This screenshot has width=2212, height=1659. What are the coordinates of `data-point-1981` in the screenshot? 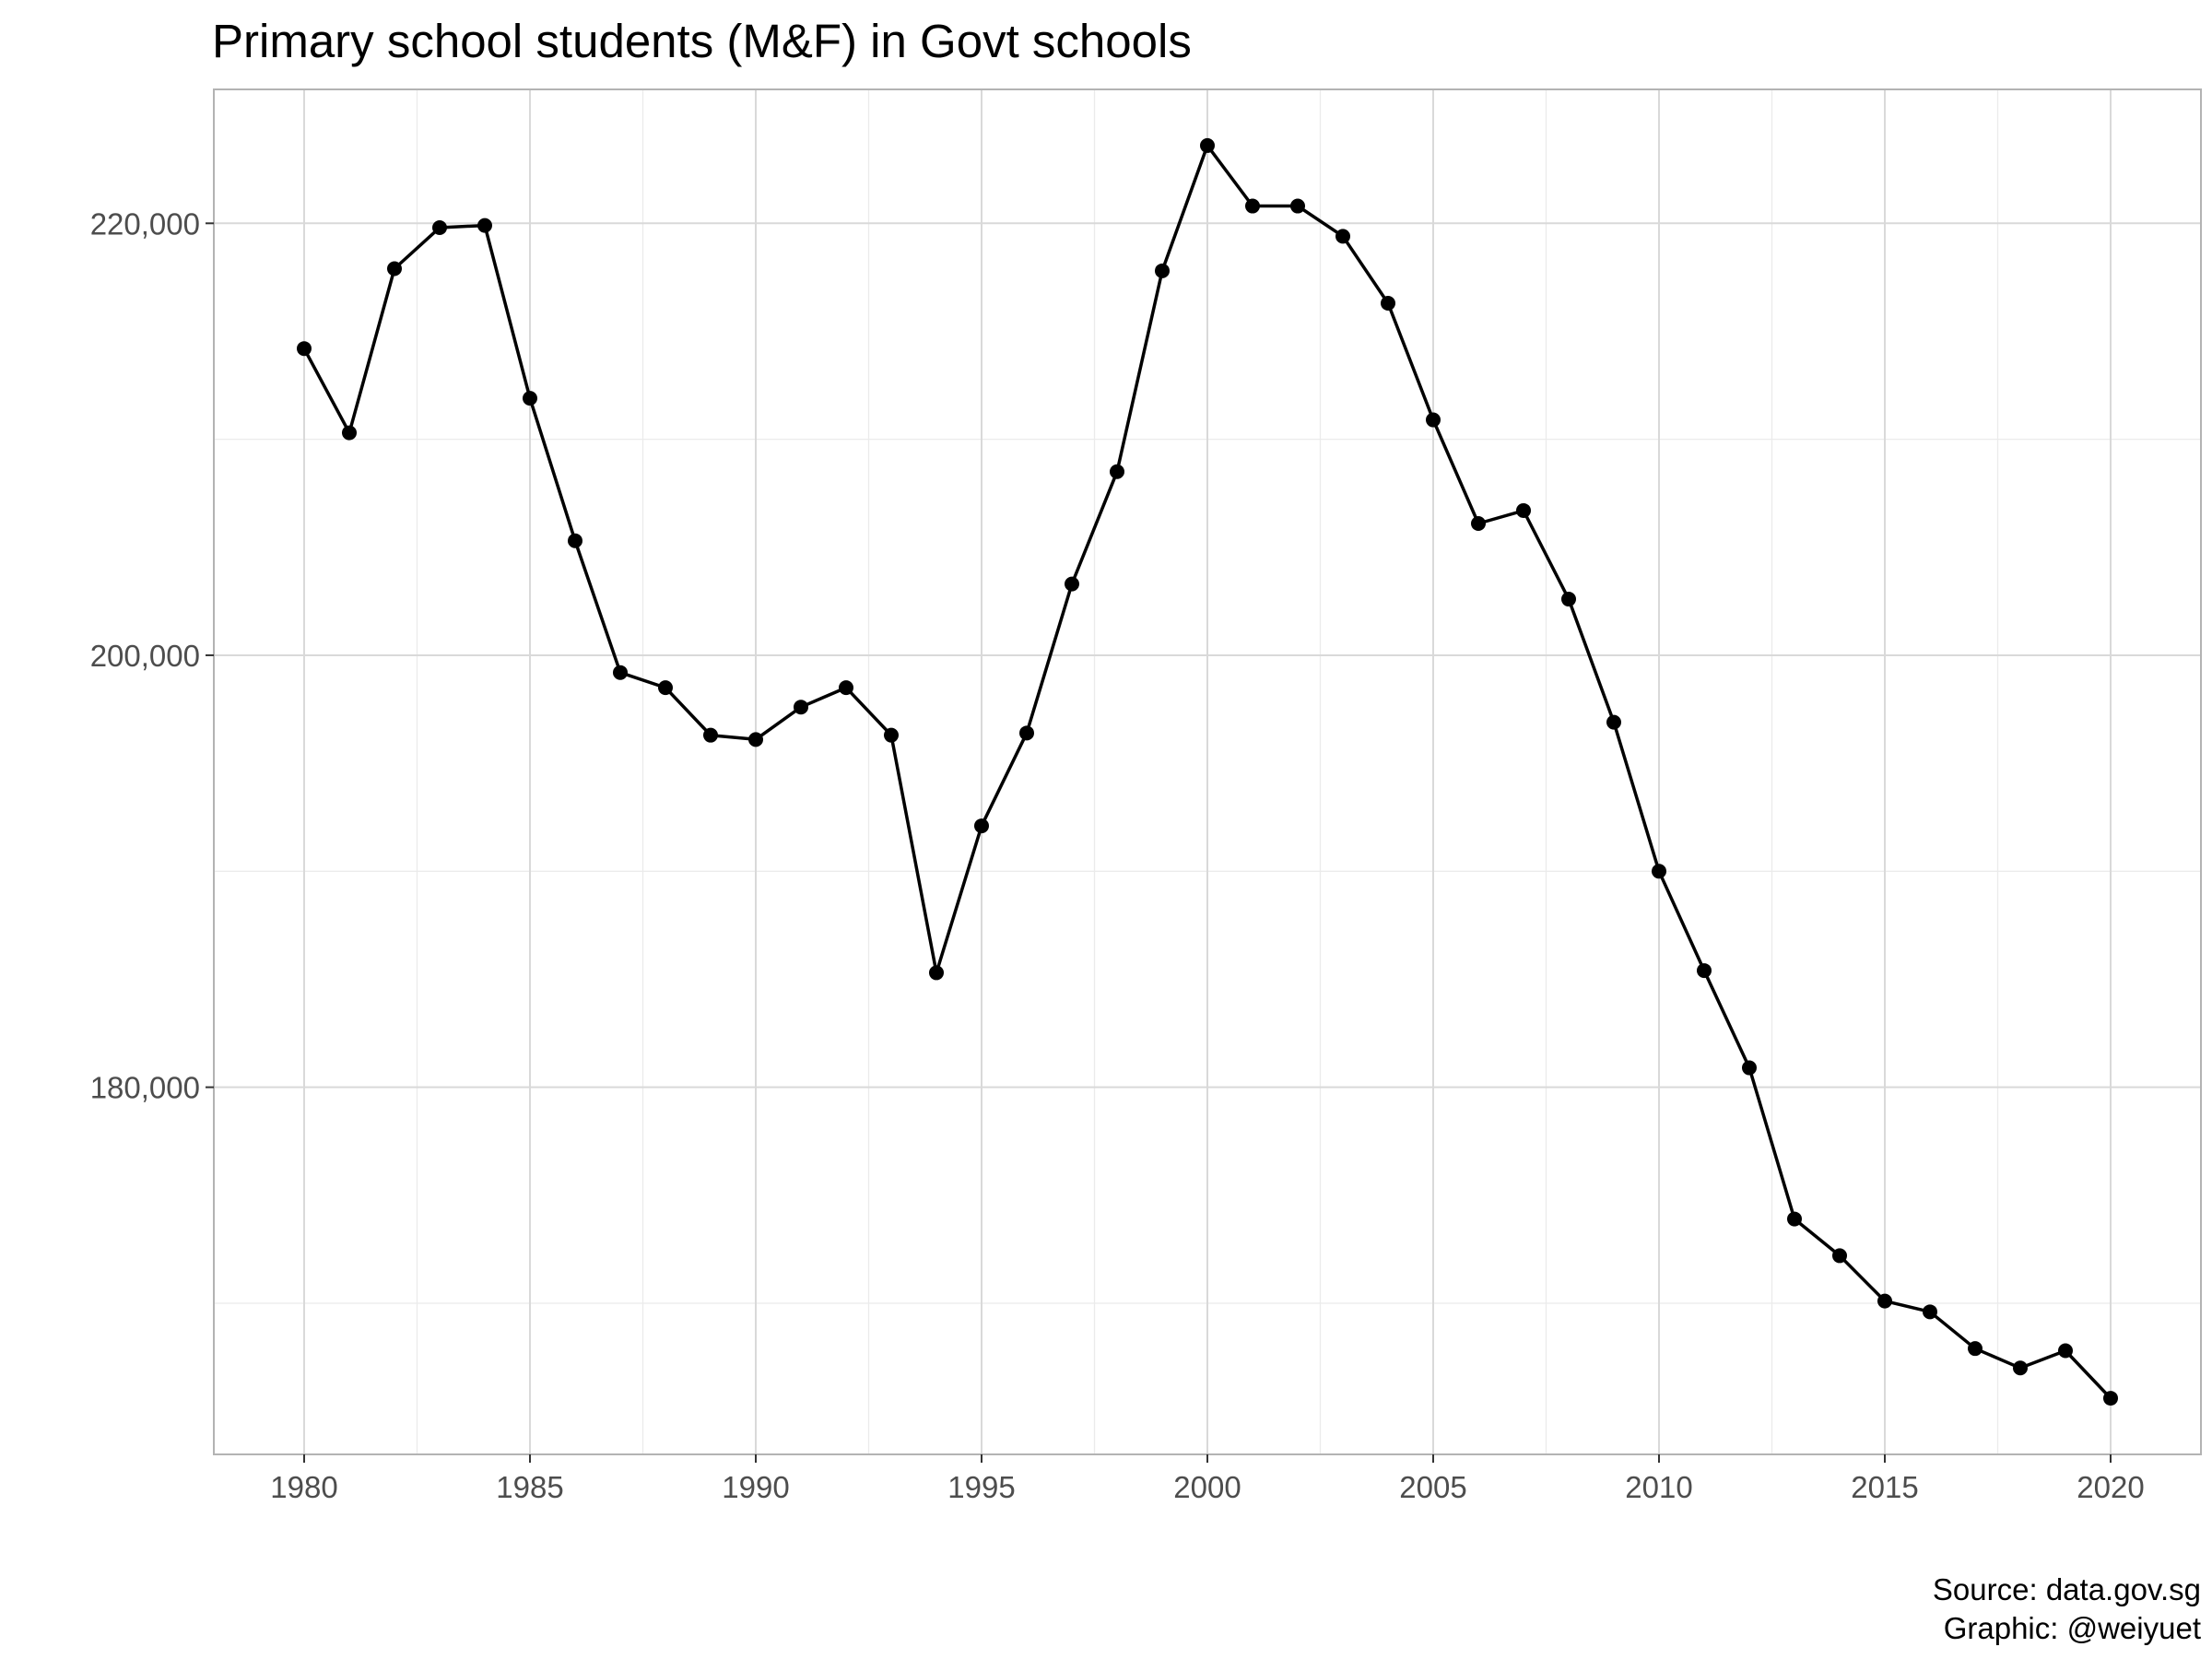 It's located at (349, 433).